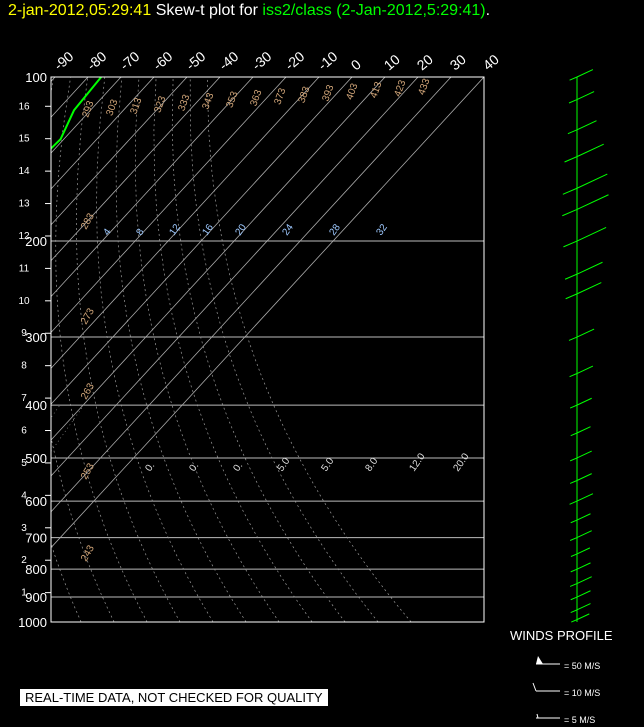 The image size is (644, 727). I want to click on height-tick-label: 3, so click(24, 528).